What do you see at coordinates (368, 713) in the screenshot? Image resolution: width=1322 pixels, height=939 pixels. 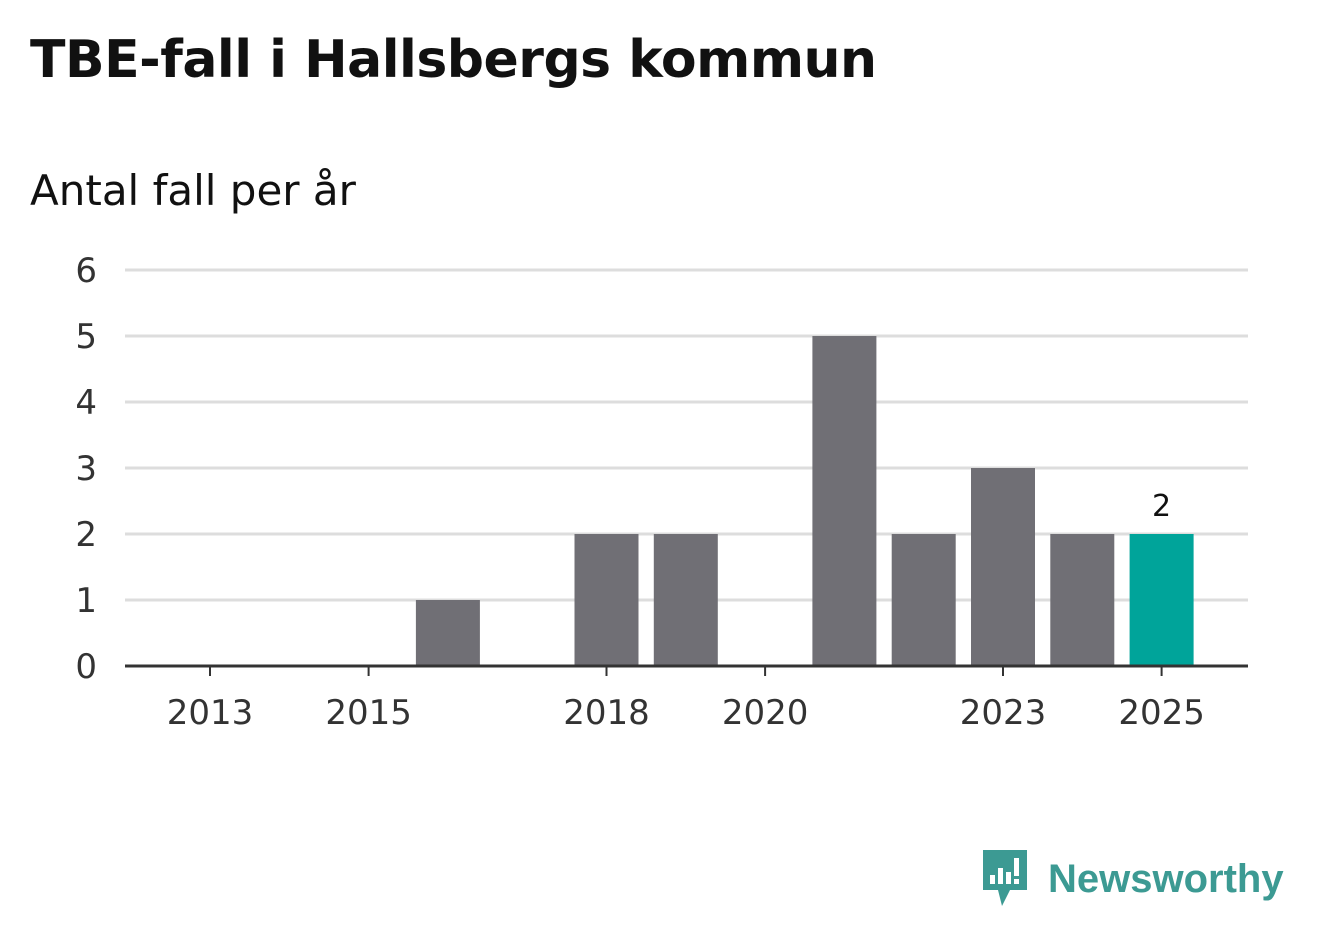 I see `x-tick-label: 2015` at bounding box center [368, 713].